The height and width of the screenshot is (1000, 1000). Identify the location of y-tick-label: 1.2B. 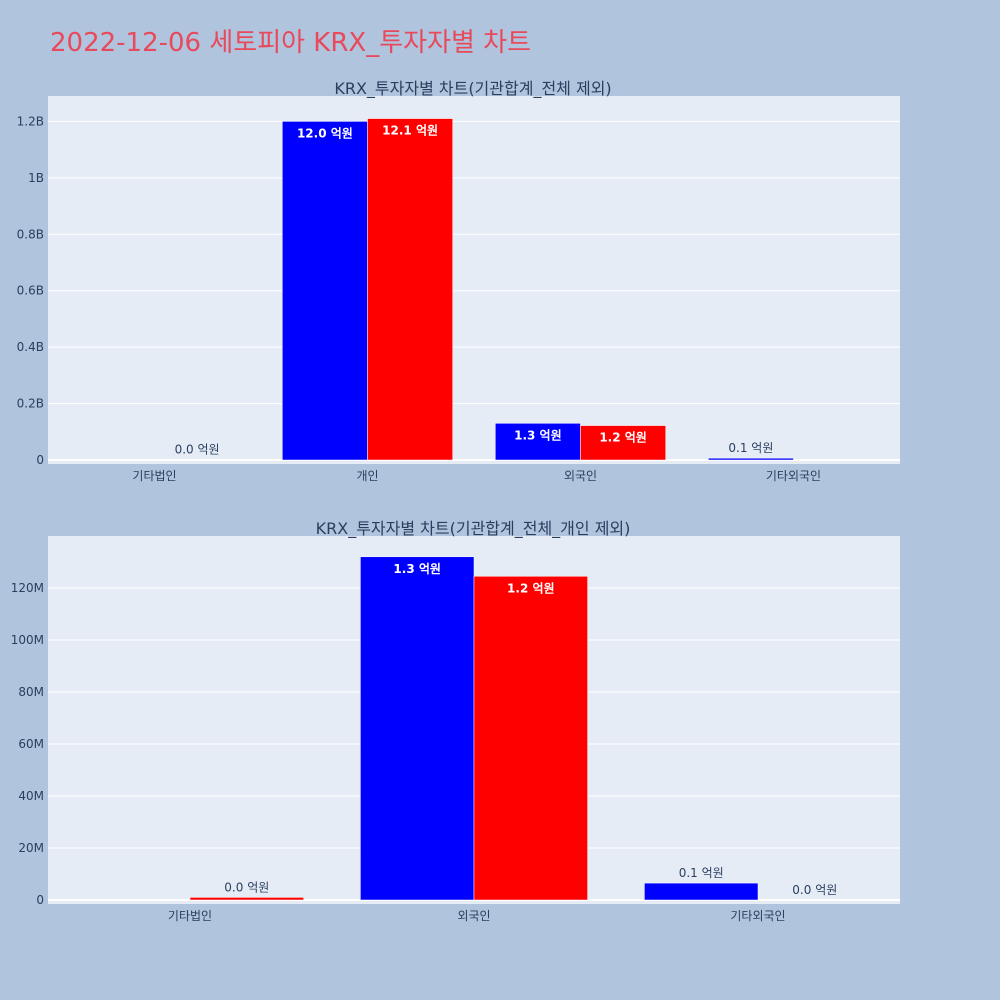
(30, 121).